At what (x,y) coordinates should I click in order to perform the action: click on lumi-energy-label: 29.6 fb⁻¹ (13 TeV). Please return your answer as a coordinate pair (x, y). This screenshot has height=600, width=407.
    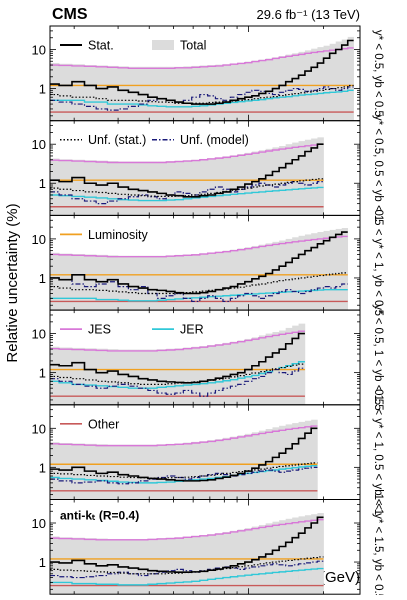
    Looking at the image, I should click on (308, 14).